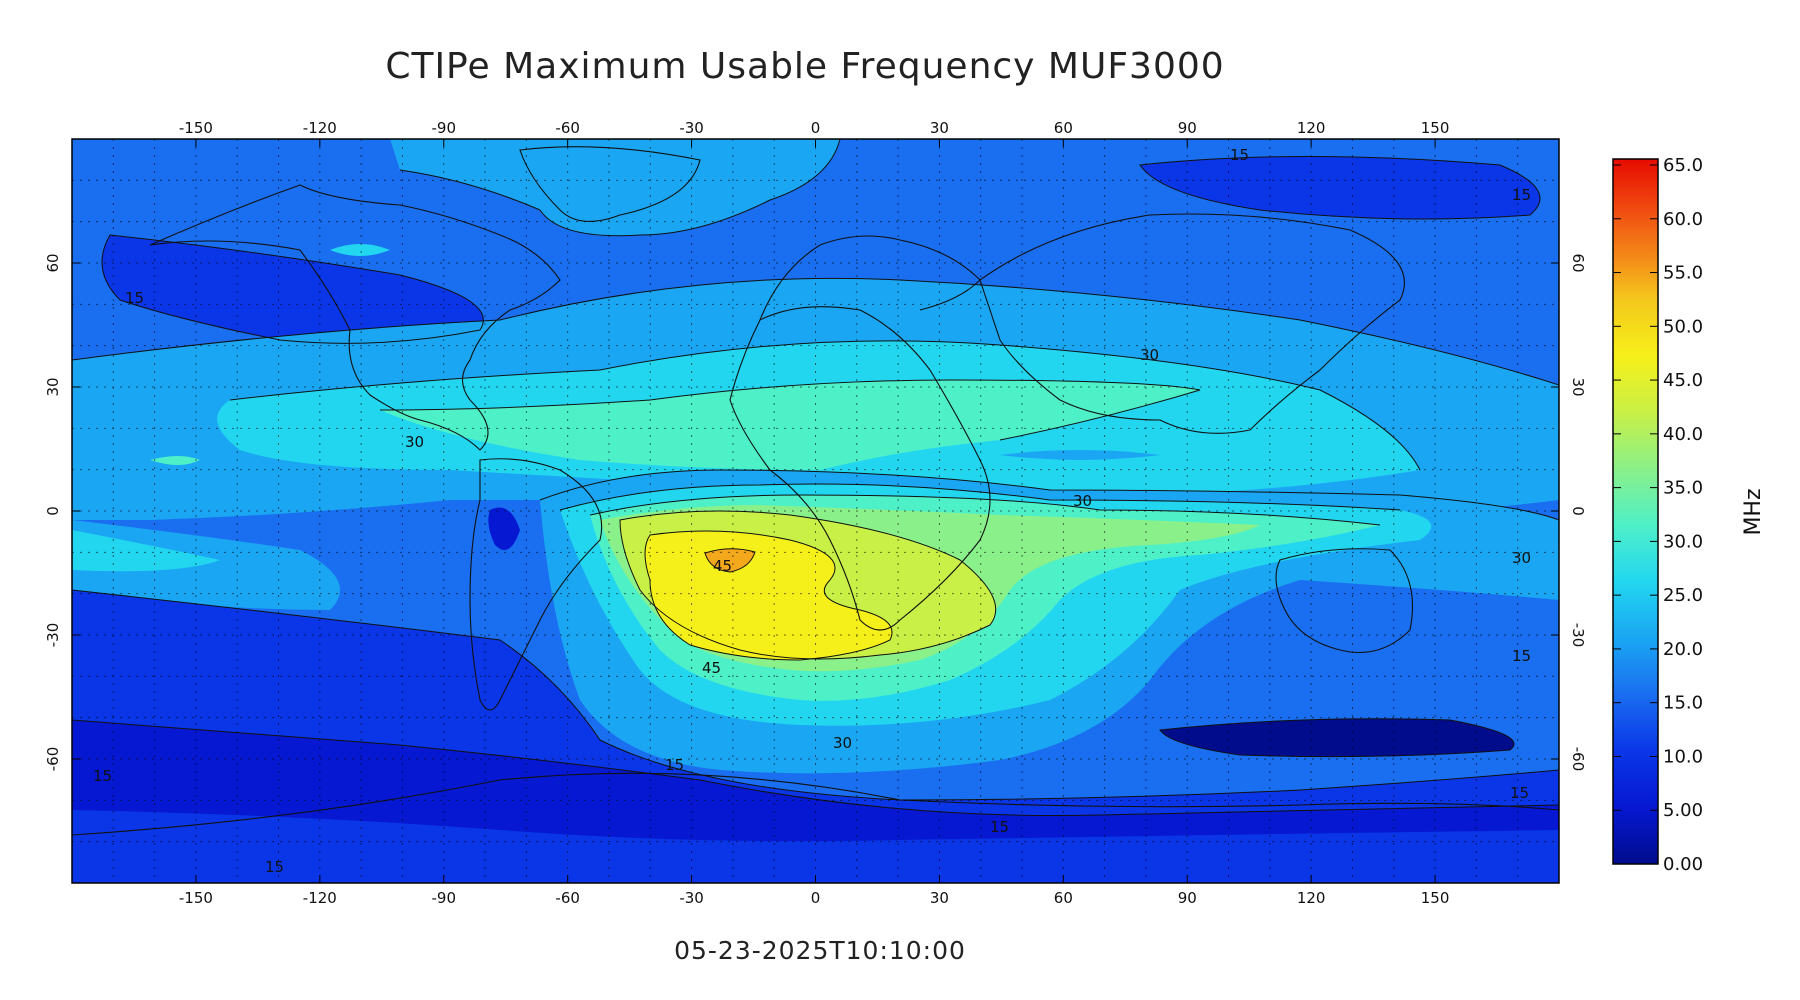  I want to click on lon-tick-label-bottom: 90, so click(1187, 898).